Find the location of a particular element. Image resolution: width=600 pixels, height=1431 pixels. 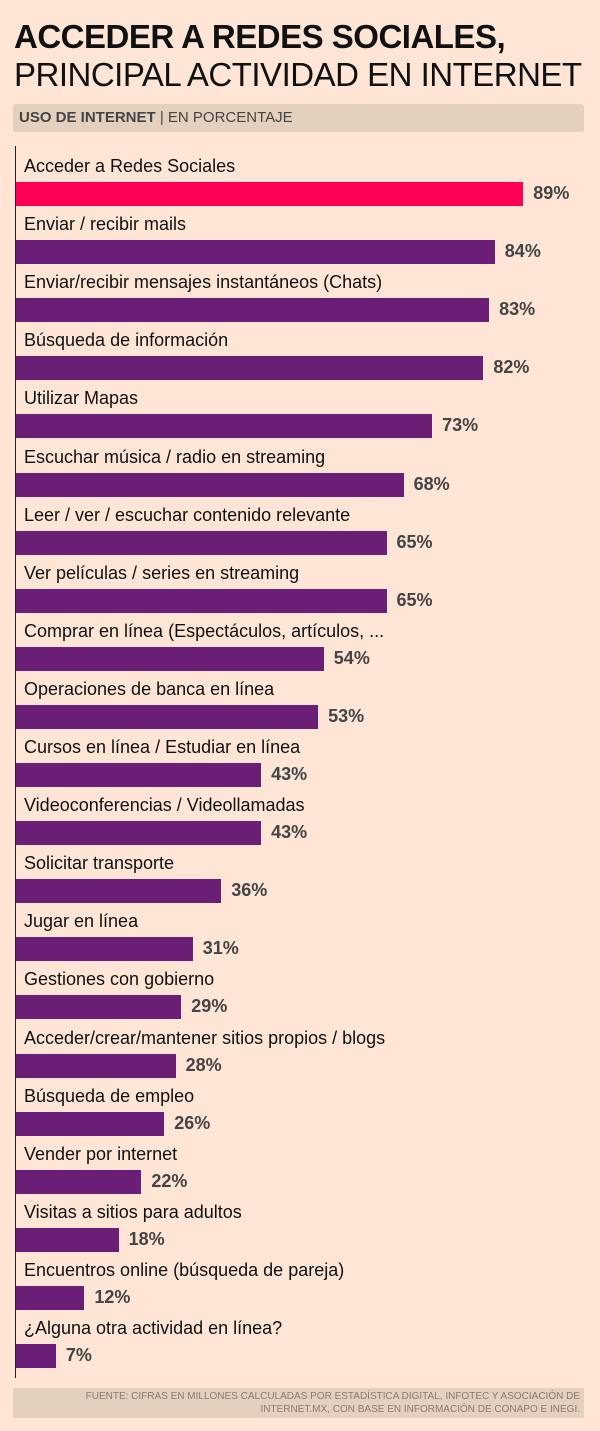

value-label: 22% is located at coordinates (169, 1180).